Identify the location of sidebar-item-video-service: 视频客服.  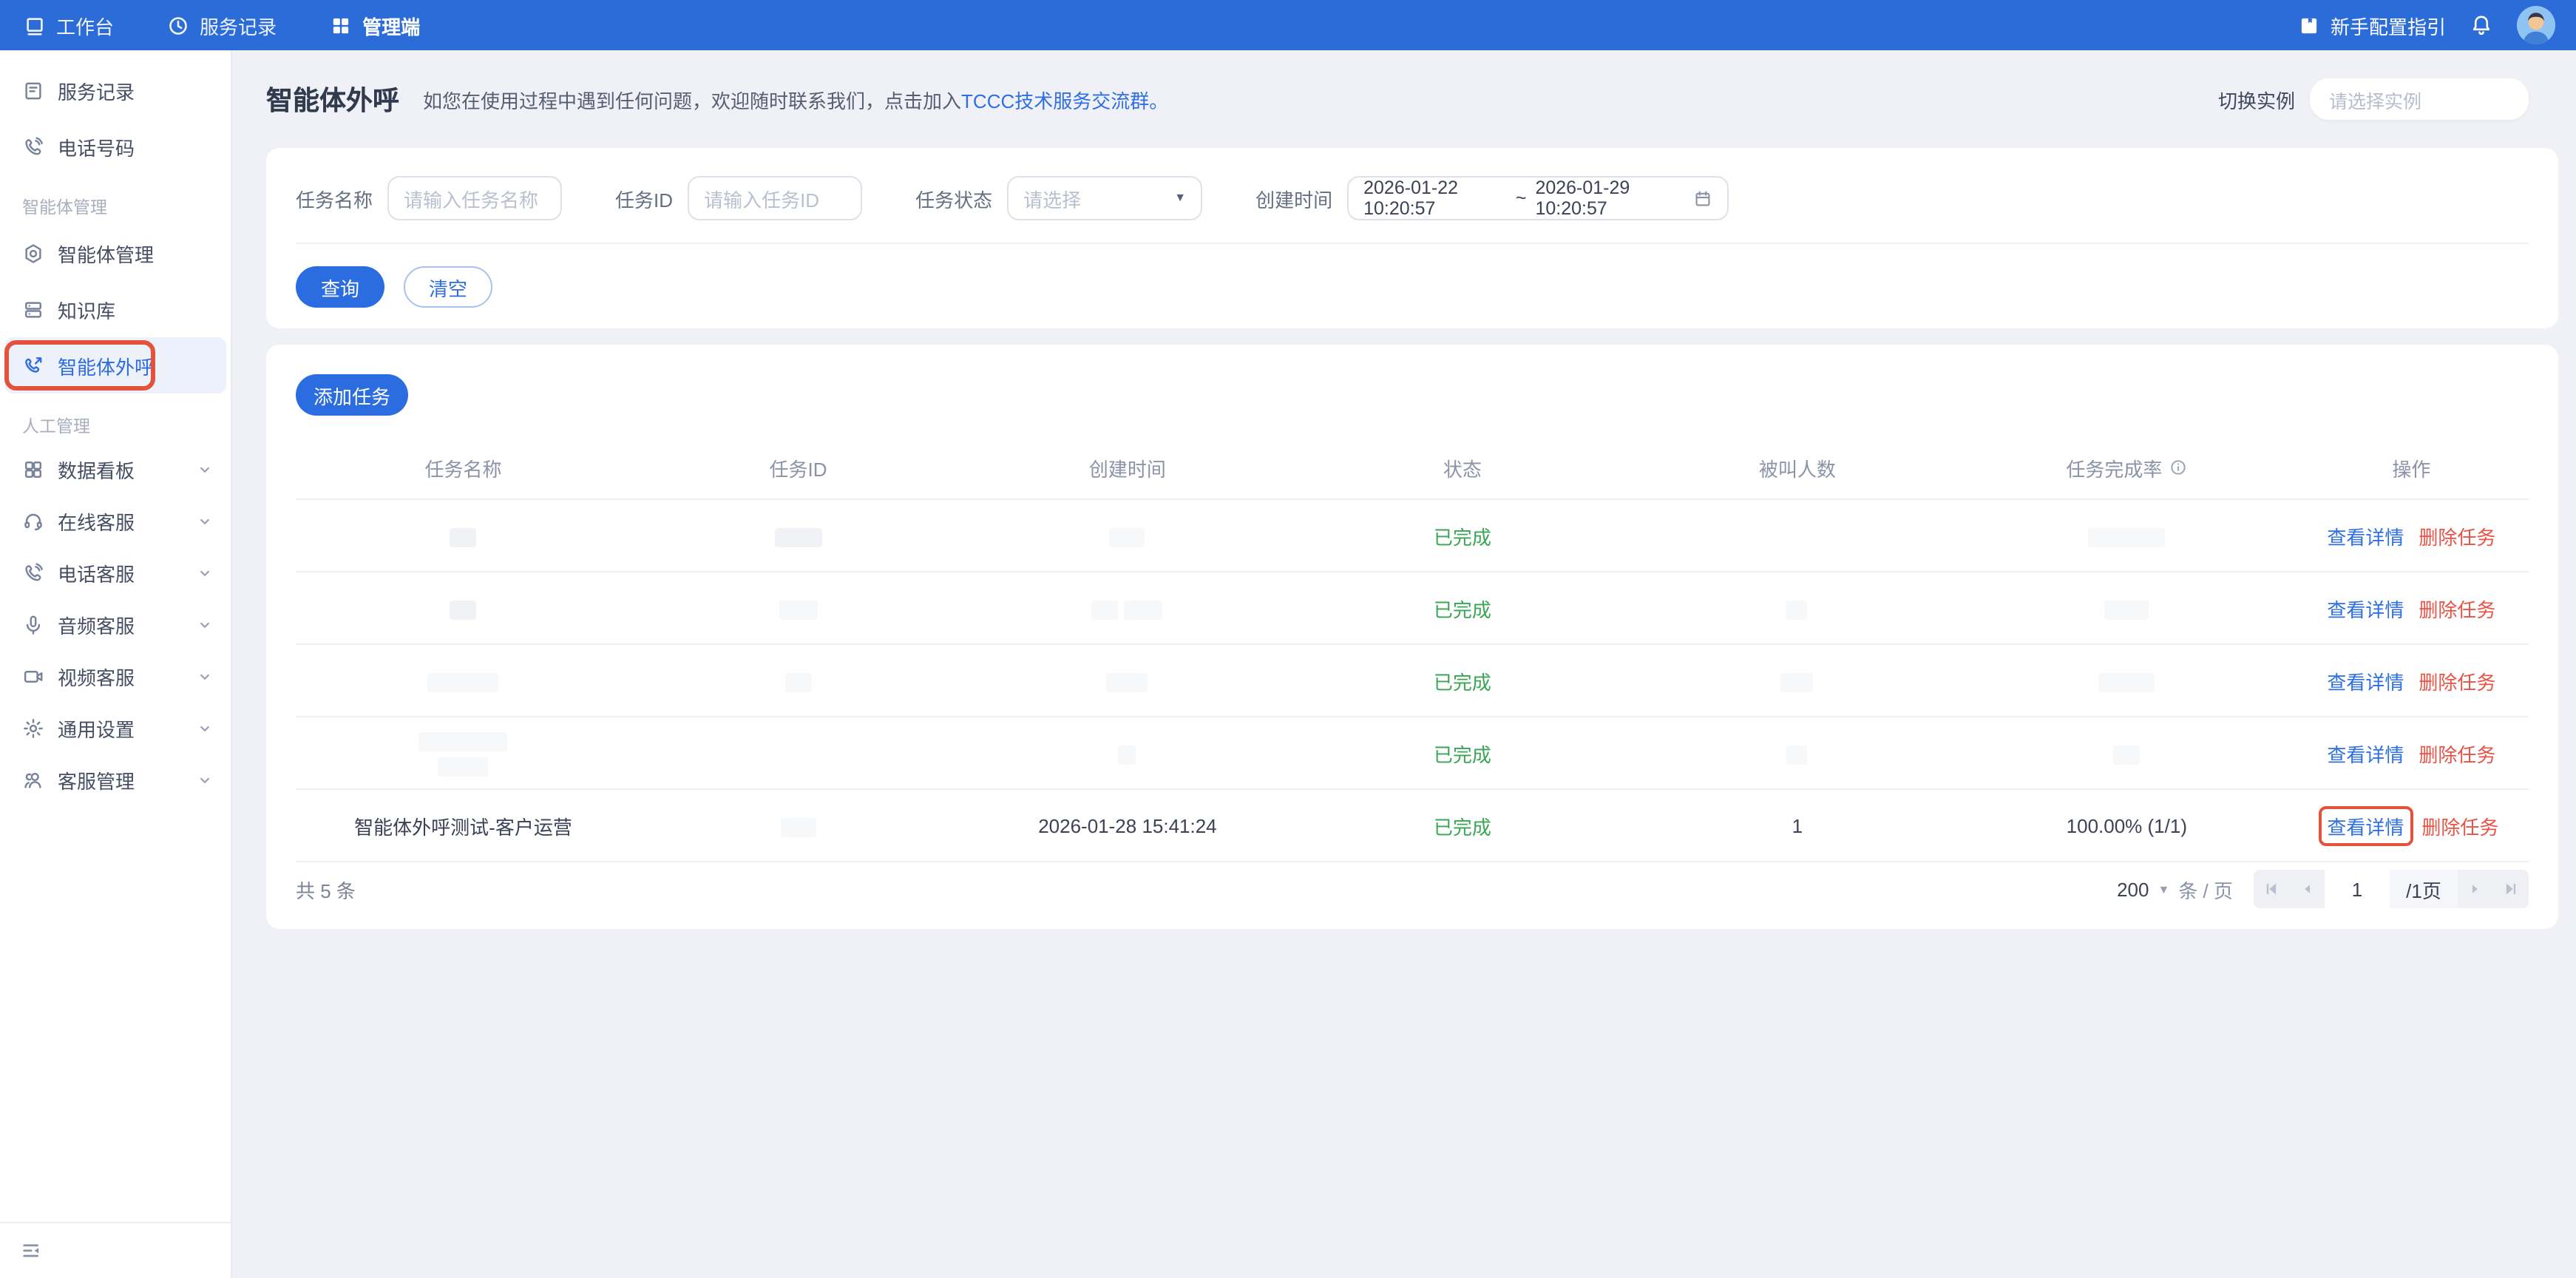
(115, 677).